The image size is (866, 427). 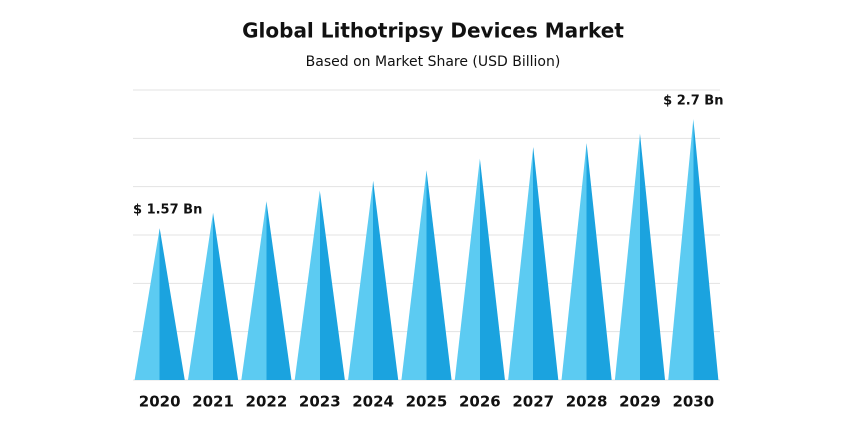 I want to click on x-tick-label: 2027, so click(x=533, y=402).